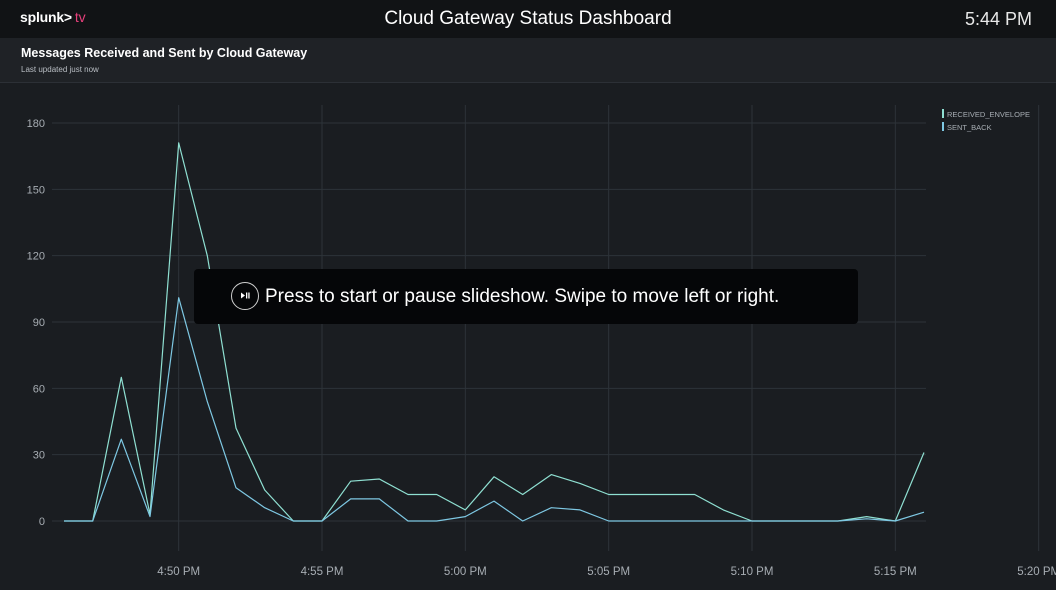 This screenshot has width=1056, height=590. What do you see at coordinates (608, 572) in the screenshot?
I see `x-tick-label: 5:05 PM` at bounding box center [608, 572].